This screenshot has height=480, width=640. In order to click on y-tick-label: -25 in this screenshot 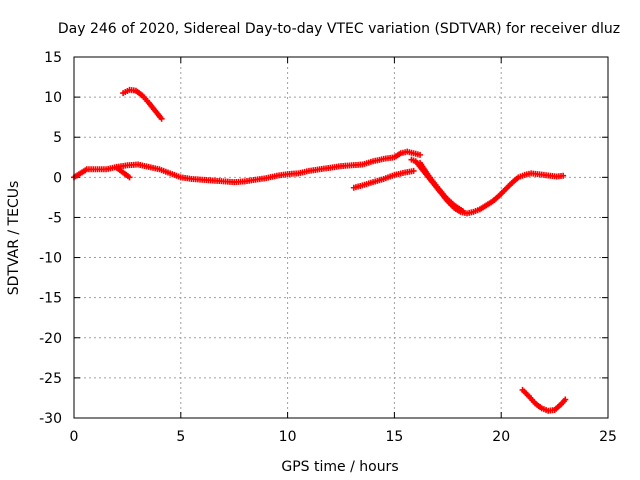, I will do `click(50, 379)`.